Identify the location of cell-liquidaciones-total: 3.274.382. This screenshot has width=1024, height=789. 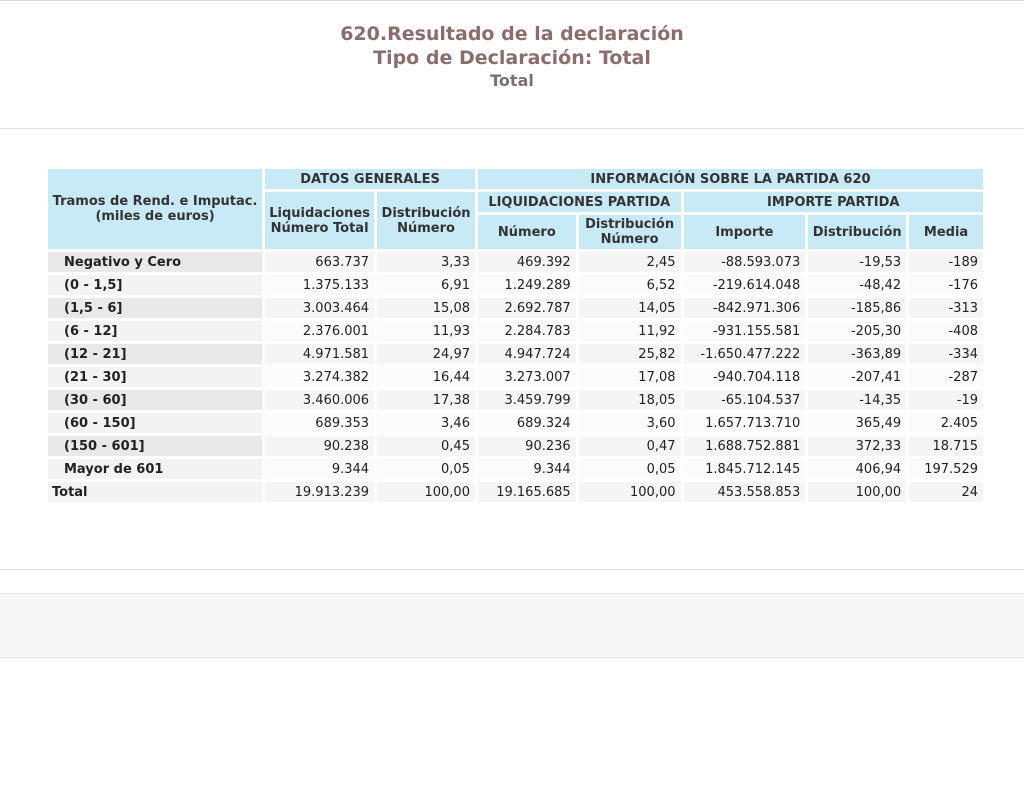
(320, 377).